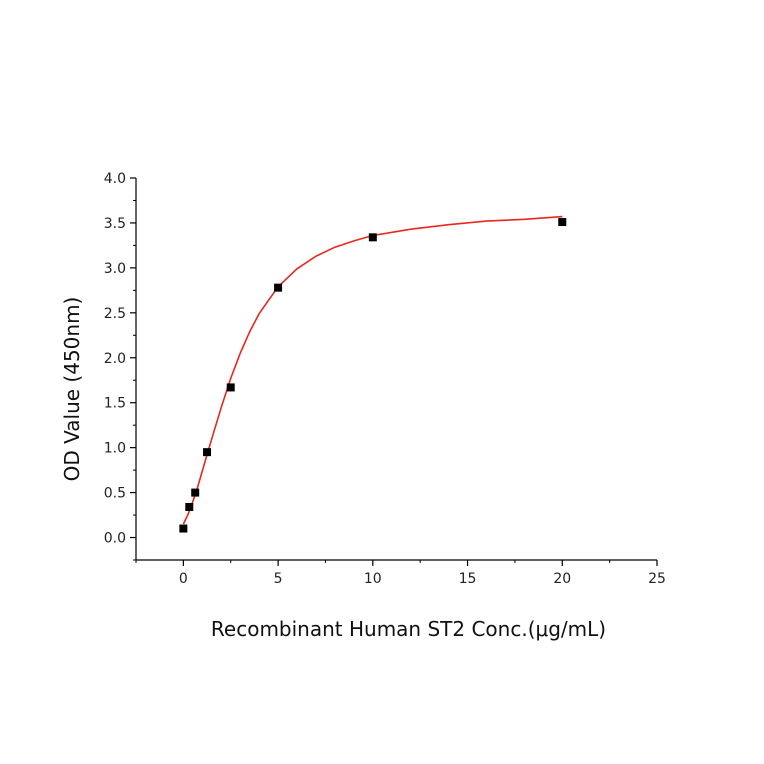 The image size is (764, 764). I want to click on y-tick-label: 1.0, so click(115, 449).